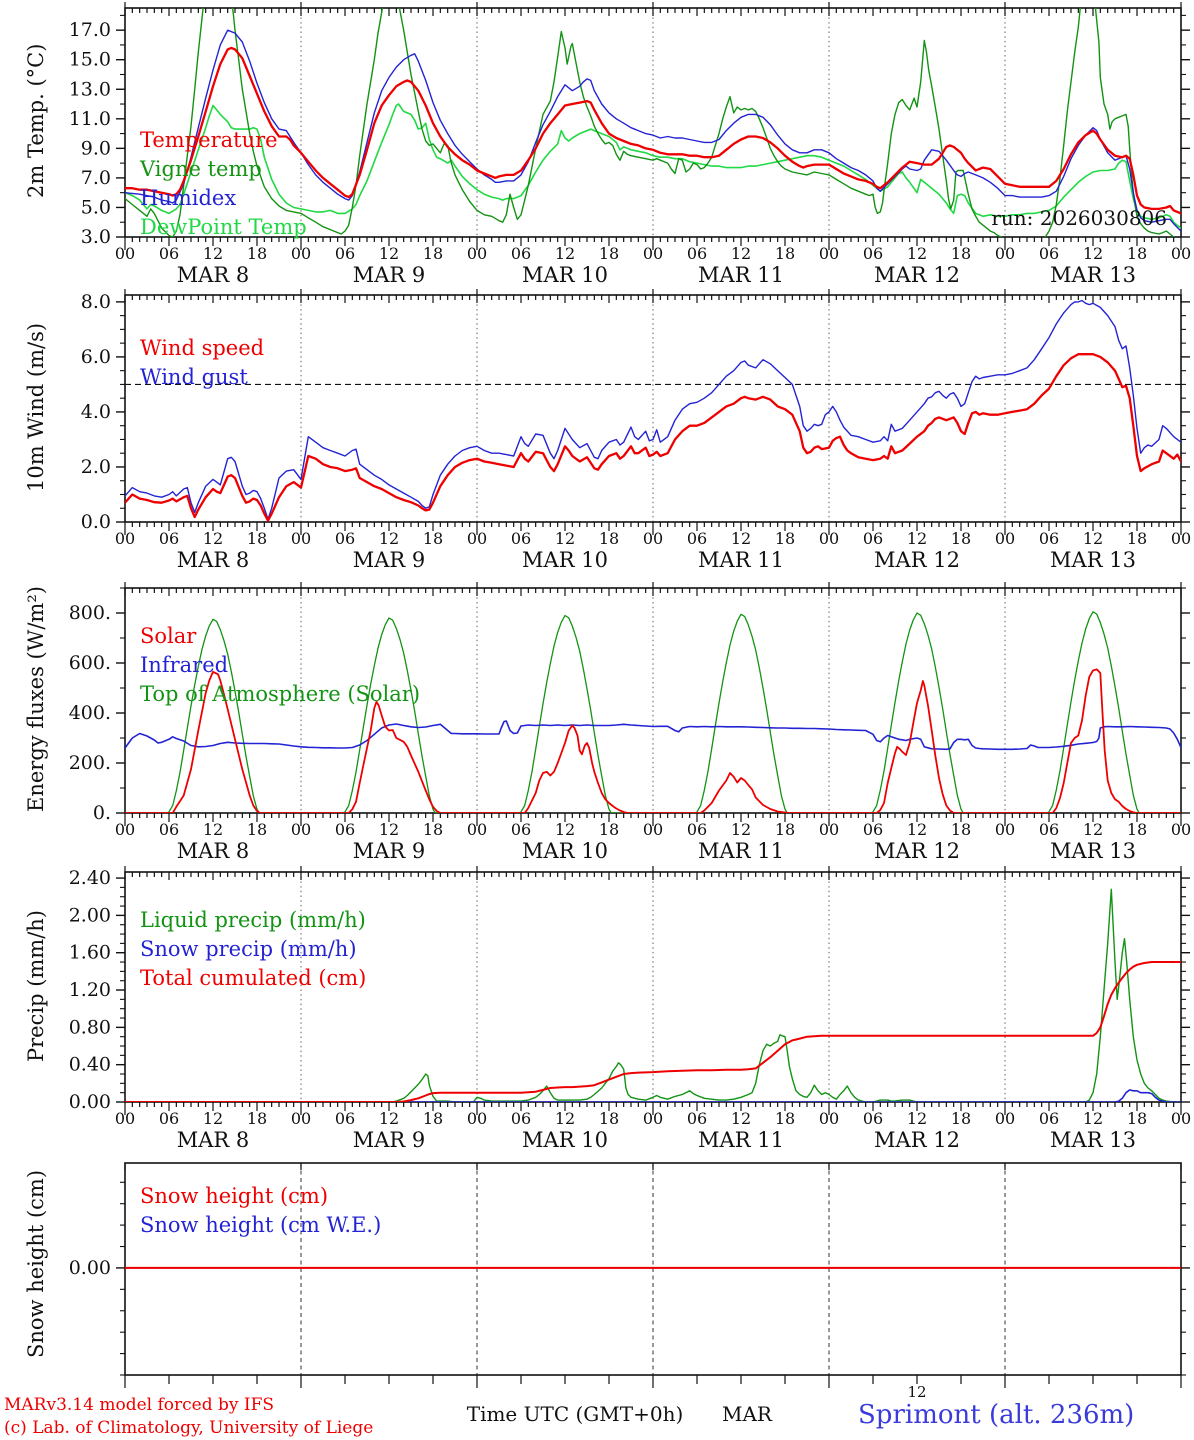 The height and width of the screenshot is (1440, 1194). What do you see at coordinates (261, 1225) in the screenshot?
I see `legend-item: Snow height (cm W.E.)` at bounding box center [261, 1225].